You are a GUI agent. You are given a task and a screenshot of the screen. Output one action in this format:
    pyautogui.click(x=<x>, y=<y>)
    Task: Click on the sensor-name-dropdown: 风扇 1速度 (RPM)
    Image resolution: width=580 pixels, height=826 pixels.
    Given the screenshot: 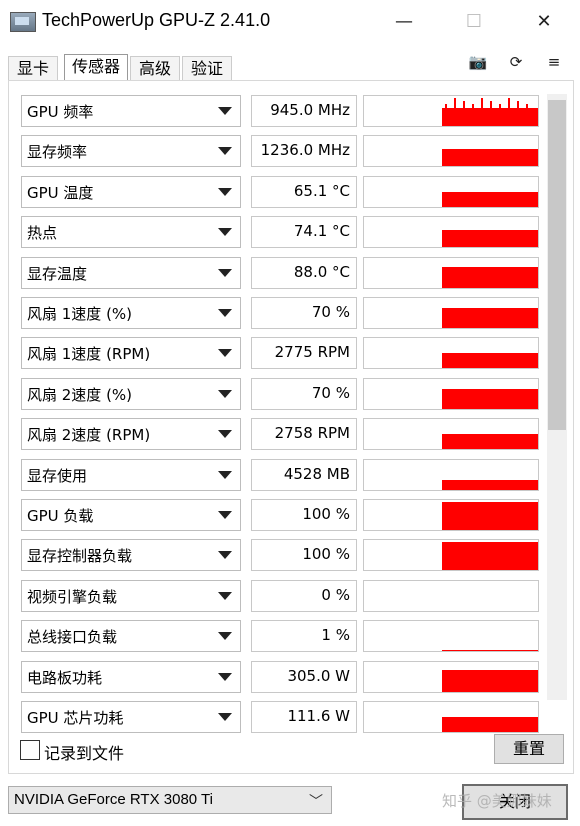 What is the action you would take?
    pyautogui.click(x=131, y=353)
    